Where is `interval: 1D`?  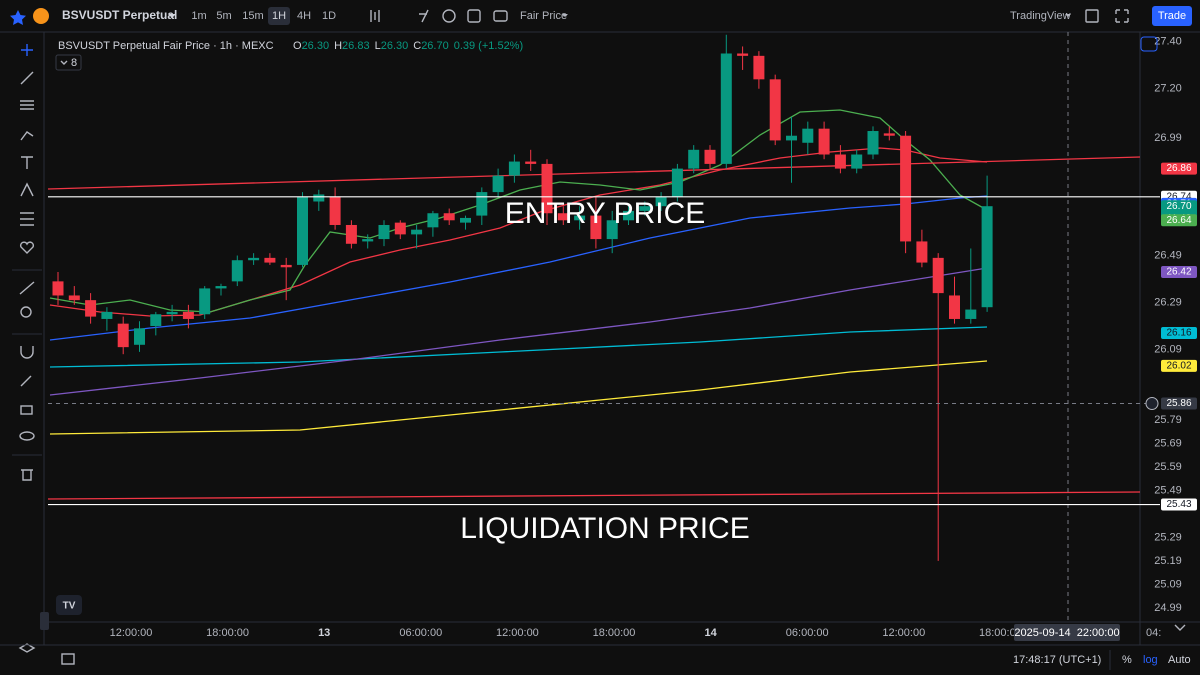 interval: 1D is located at coordinates (329, 16).